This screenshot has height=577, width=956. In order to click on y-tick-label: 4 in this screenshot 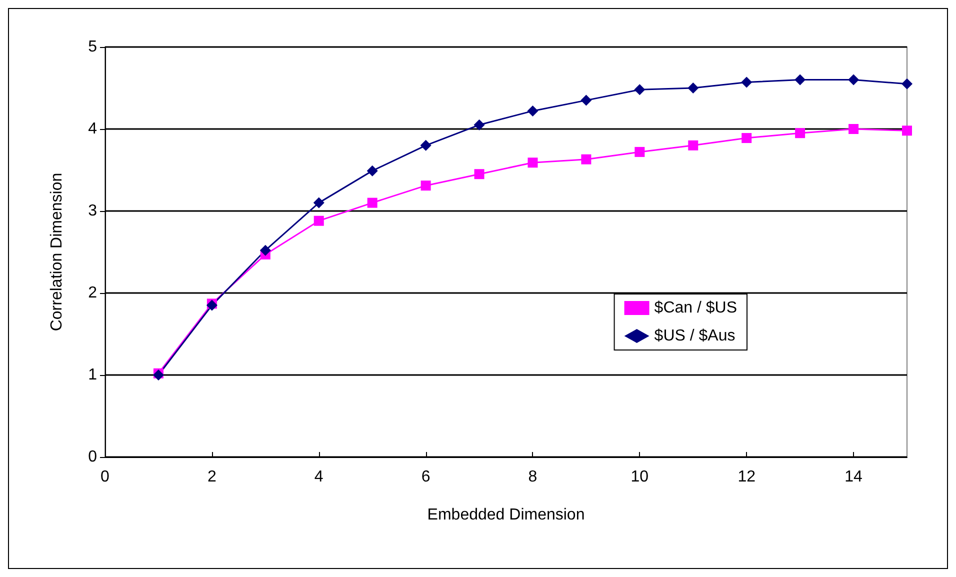, I will do `click(93, 129)`.